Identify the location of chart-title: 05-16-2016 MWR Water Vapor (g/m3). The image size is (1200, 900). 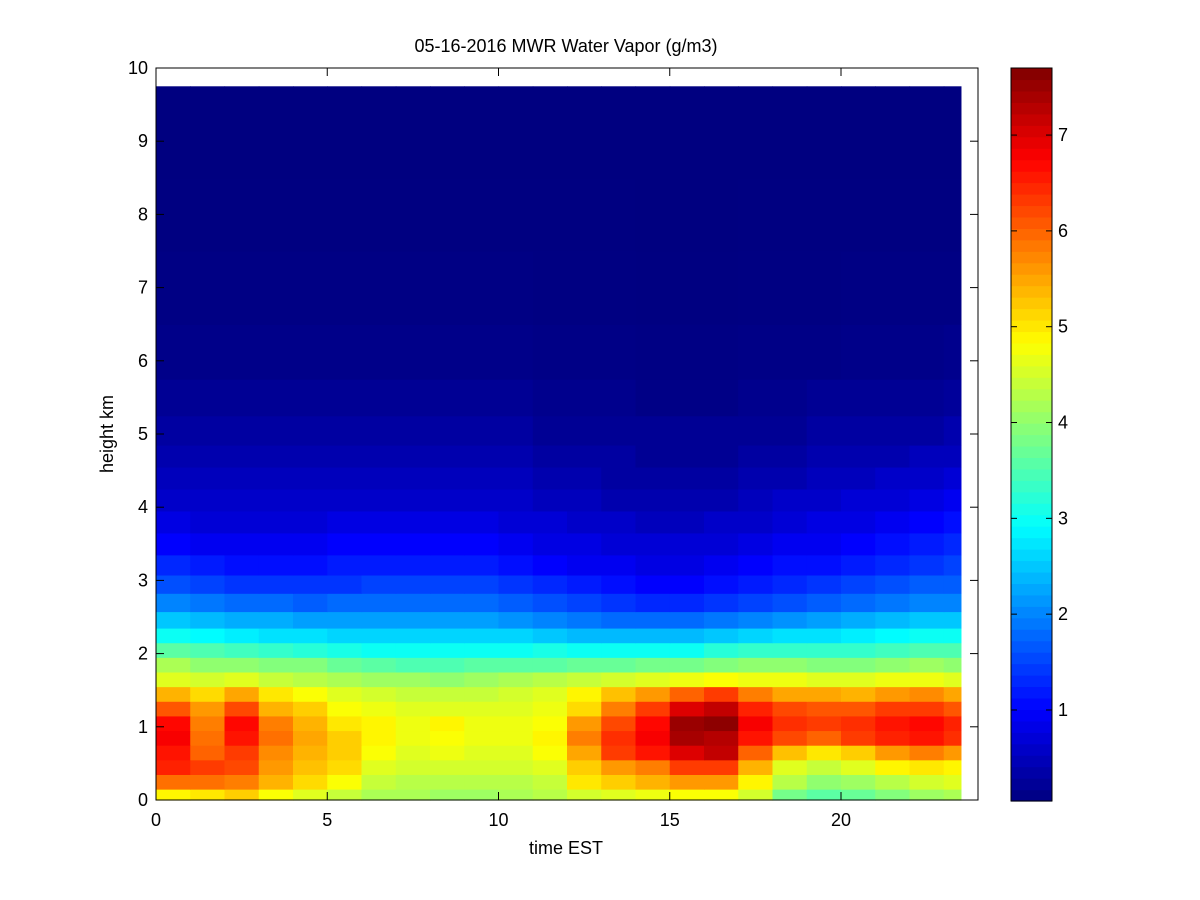
(565, 46).